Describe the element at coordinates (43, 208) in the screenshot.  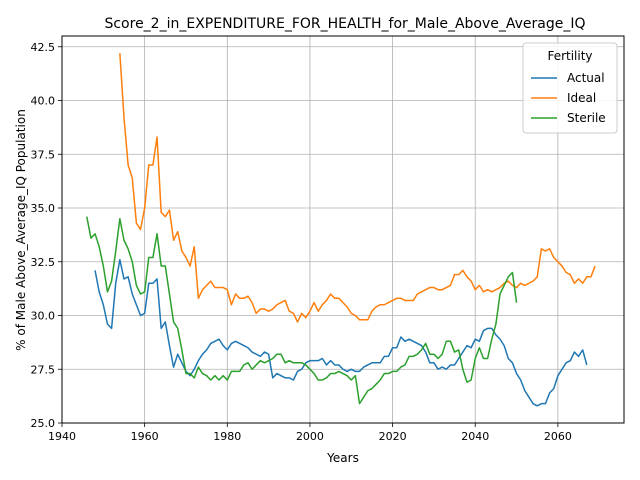
I see `y-tick-label: 35.0` at that location.